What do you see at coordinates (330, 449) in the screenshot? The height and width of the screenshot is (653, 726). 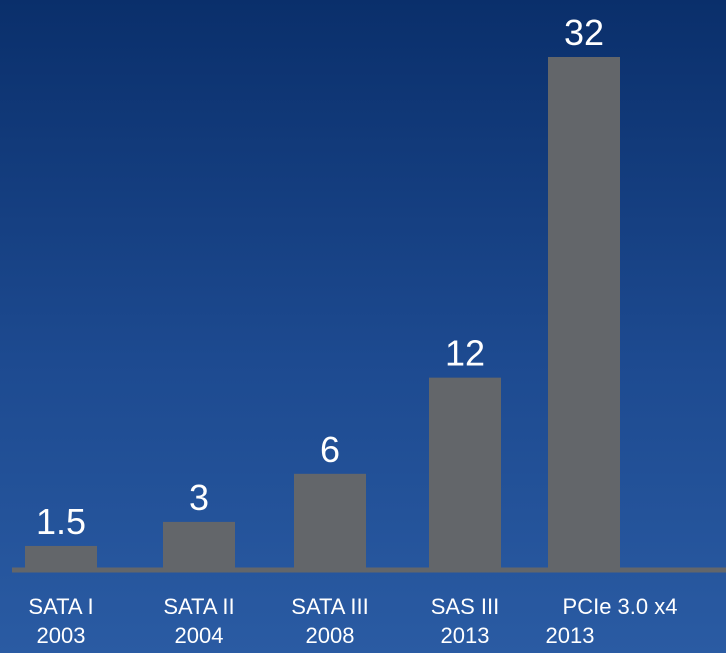 I see `value-label-2: 6` at bounding box center [330, 449].